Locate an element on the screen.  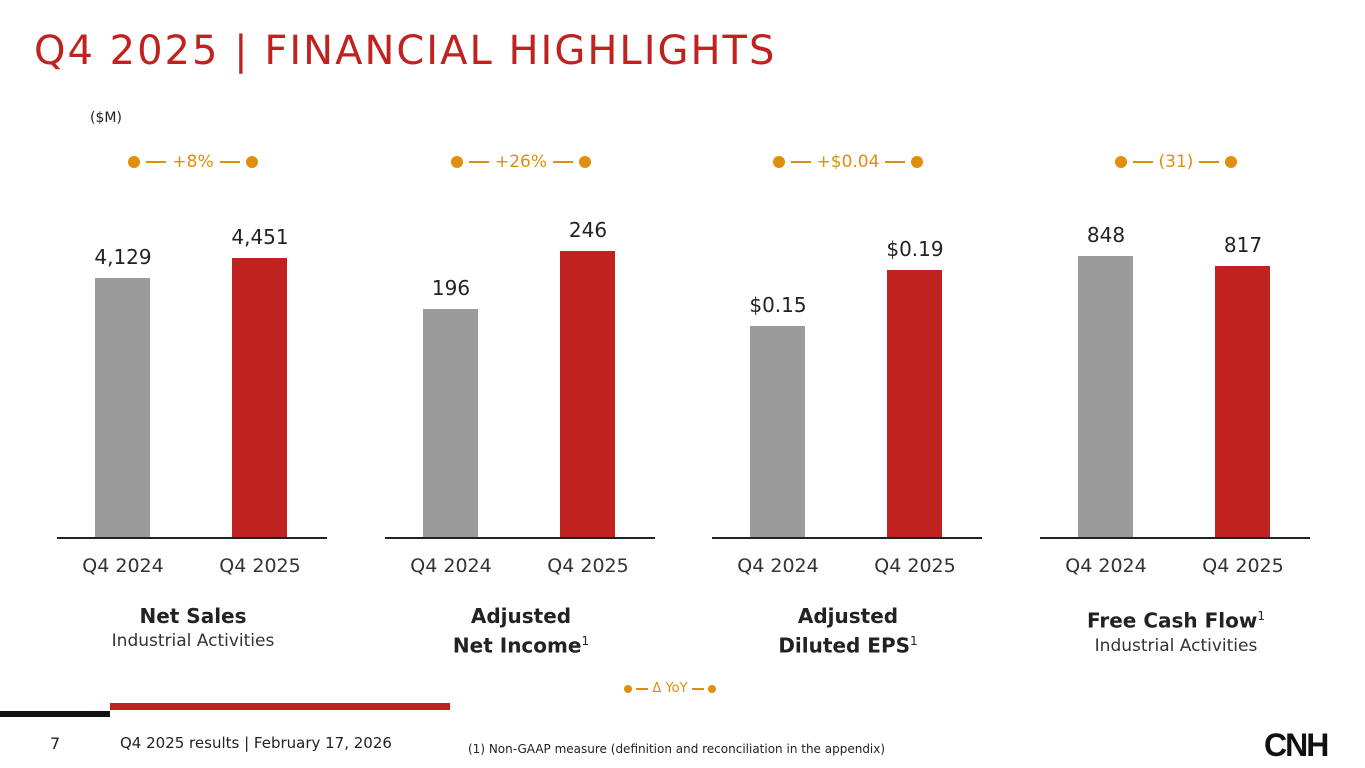
footer-bar-red is located at coordinates (280, 706).